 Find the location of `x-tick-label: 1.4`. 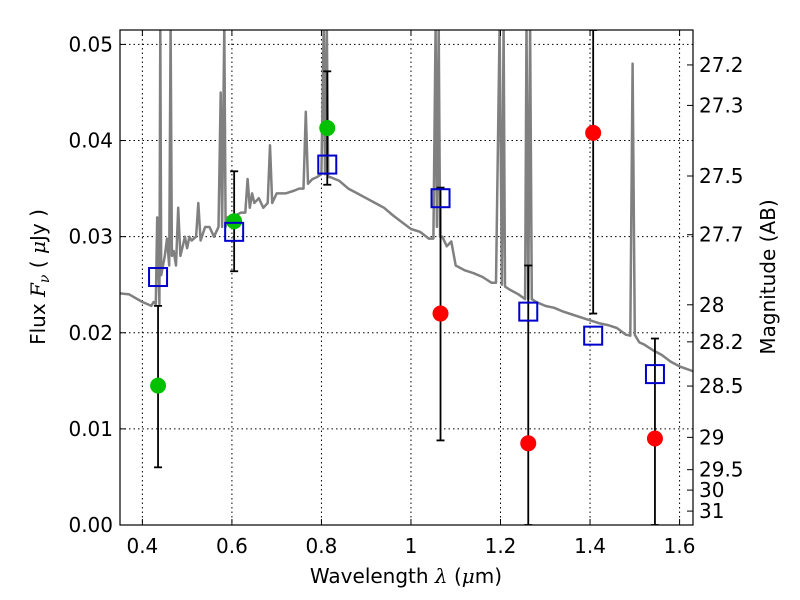

x-tick-label: 1.4 is located at coordinates (590, 546).